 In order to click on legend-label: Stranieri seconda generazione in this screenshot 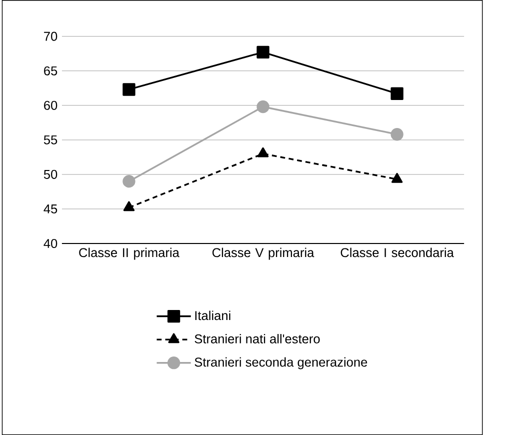, I will do `click(281, 363)`.